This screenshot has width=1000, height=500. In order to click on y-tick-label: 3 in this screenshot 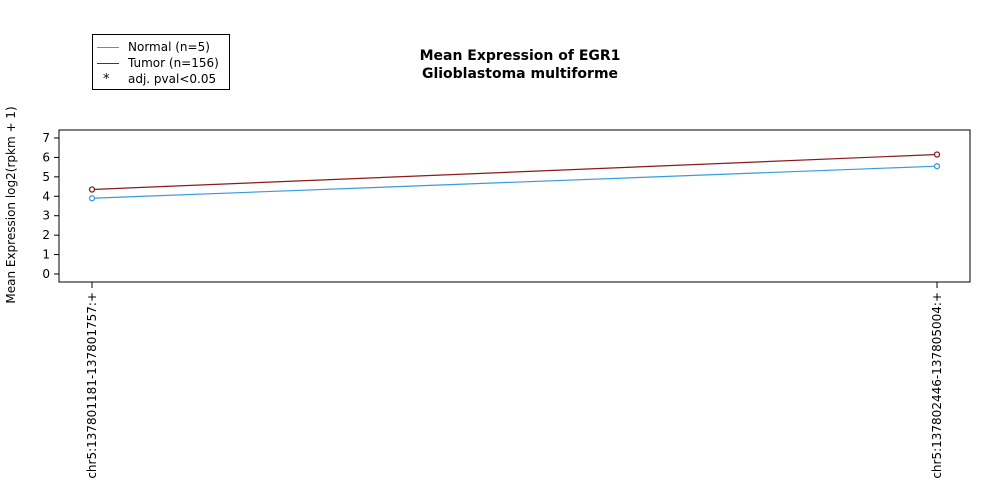, I will do `click(46, 216)`.